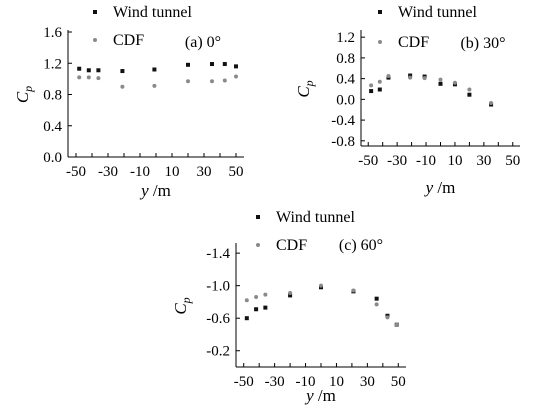 Image resolution: width=537 pixels, height=412 pixels. I want to click on y-tick-label: -0.4, so click(343, 121).